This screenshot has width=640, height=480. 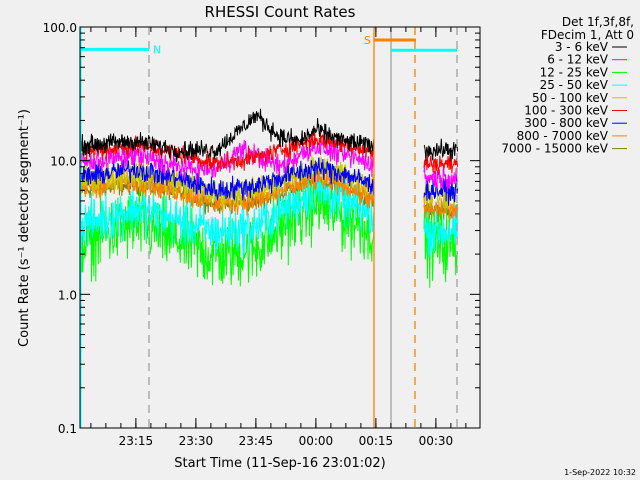 I want to click on legend-label: 50 - 100 keV, so click(x=570, y=98).